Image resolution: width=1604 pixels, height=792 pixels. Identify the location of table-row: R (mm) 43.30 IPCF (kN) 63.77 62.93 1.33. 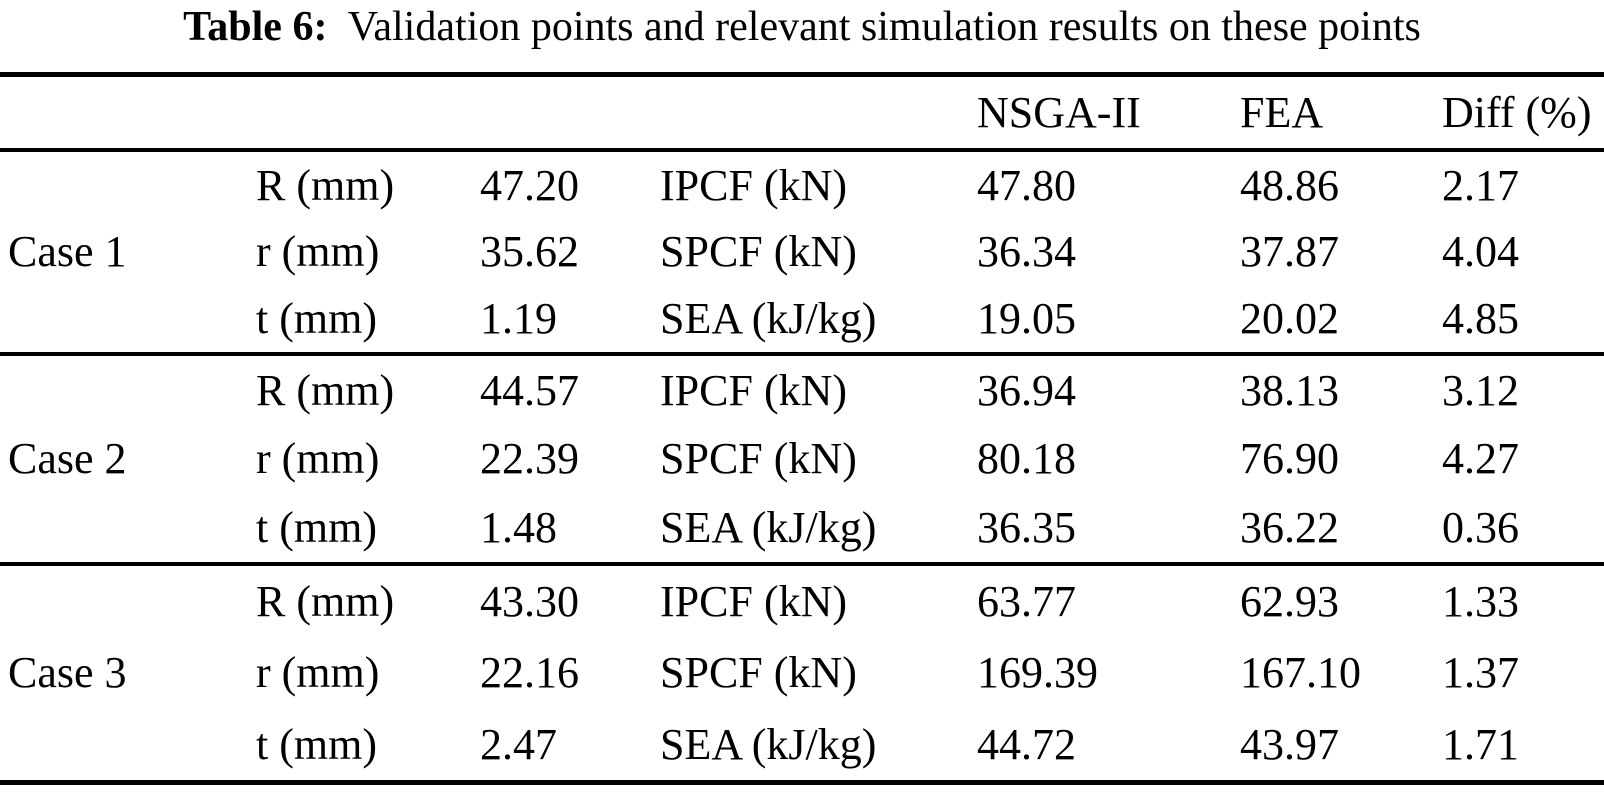
(802, 601).